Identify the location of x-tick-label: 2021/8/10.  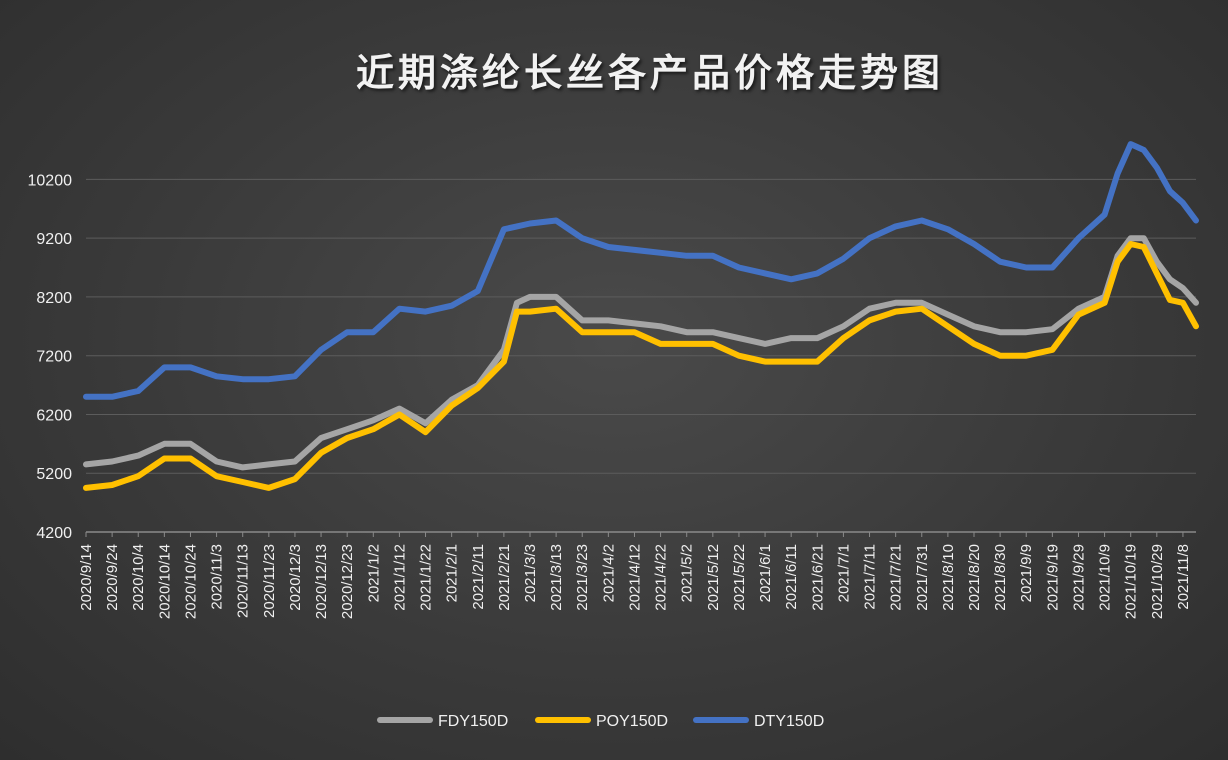
(948, 577).